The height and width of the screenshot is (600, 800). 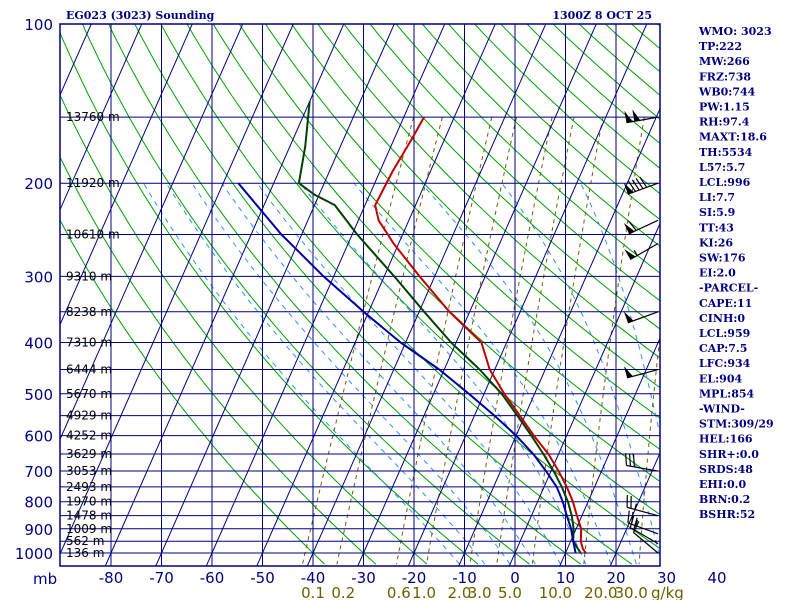 What do you see at coordinates (212, 578) in the screenshot?
I see `temperature-tick-label: -60` at bounding box center [212, 578].